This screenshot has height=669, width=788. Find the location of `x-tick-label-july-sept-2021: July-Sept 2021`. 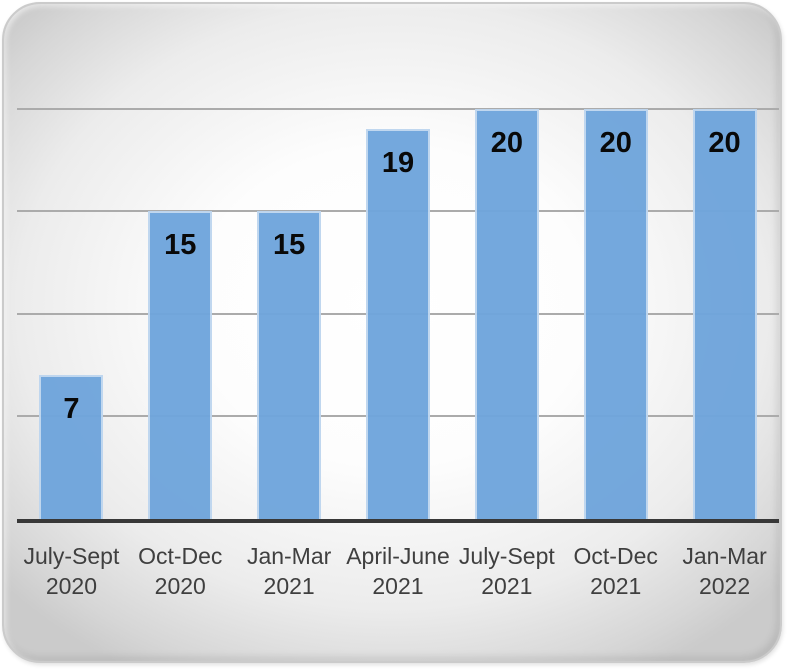

x-tick-label-july-sept-2021: July-Sept 2021 is located at coordinates (506, 571).